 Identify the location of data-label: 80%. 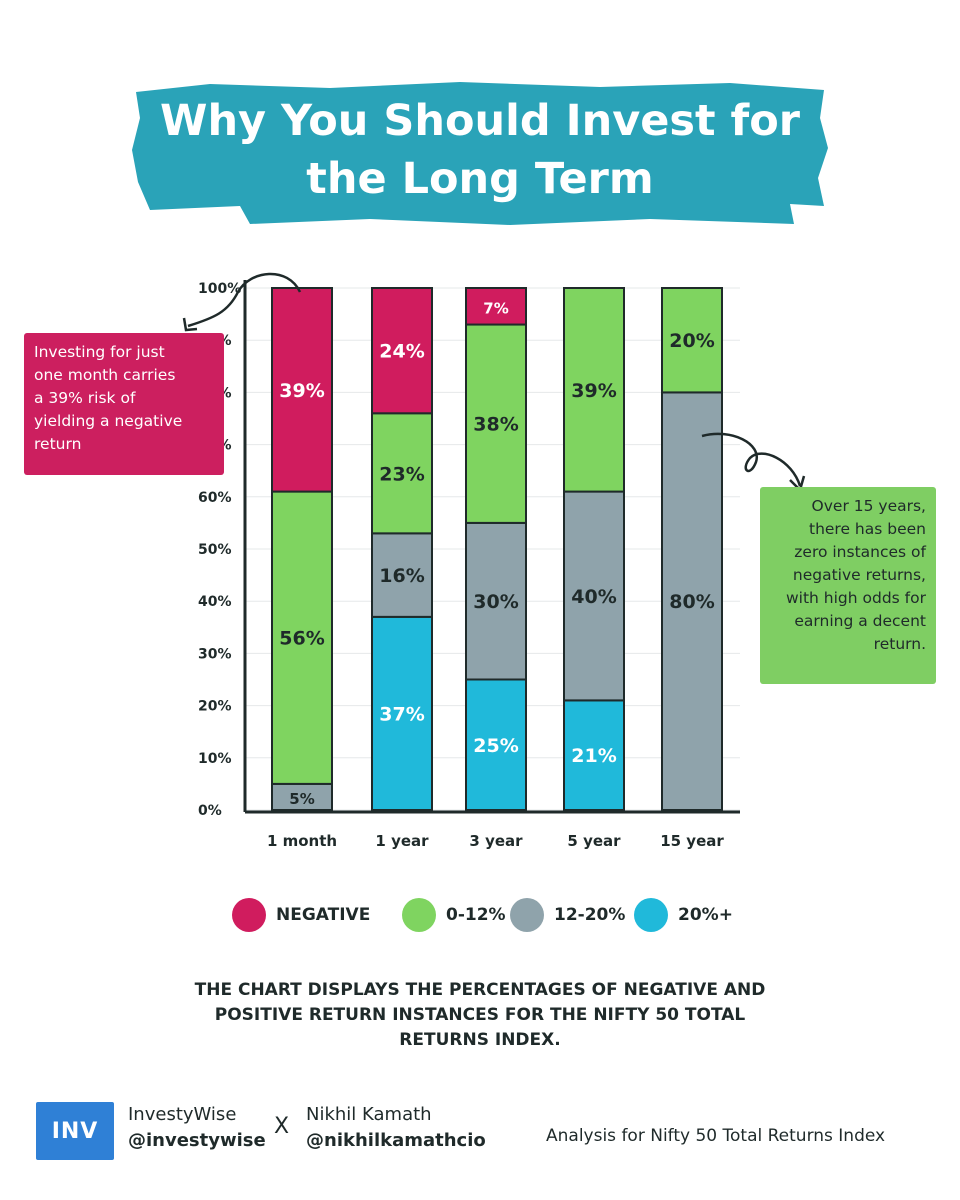
(691, 602).